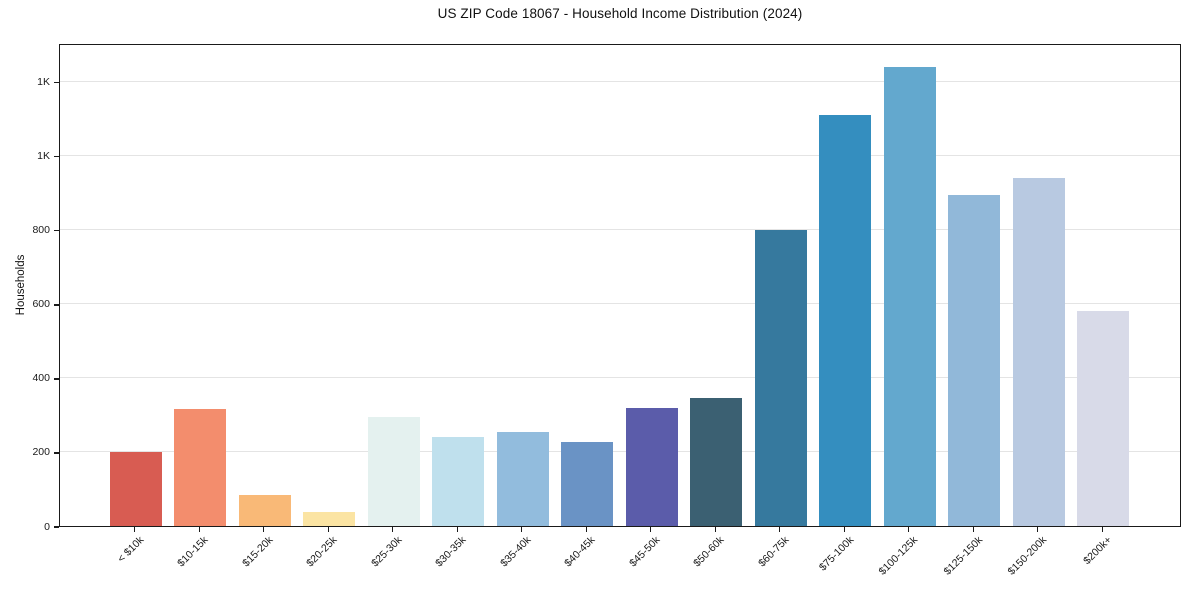 The image size is (1189, 590). Describe the element at coordinates (41, 304) in the screenshot. I see `y-tick-label: 600` at that location.